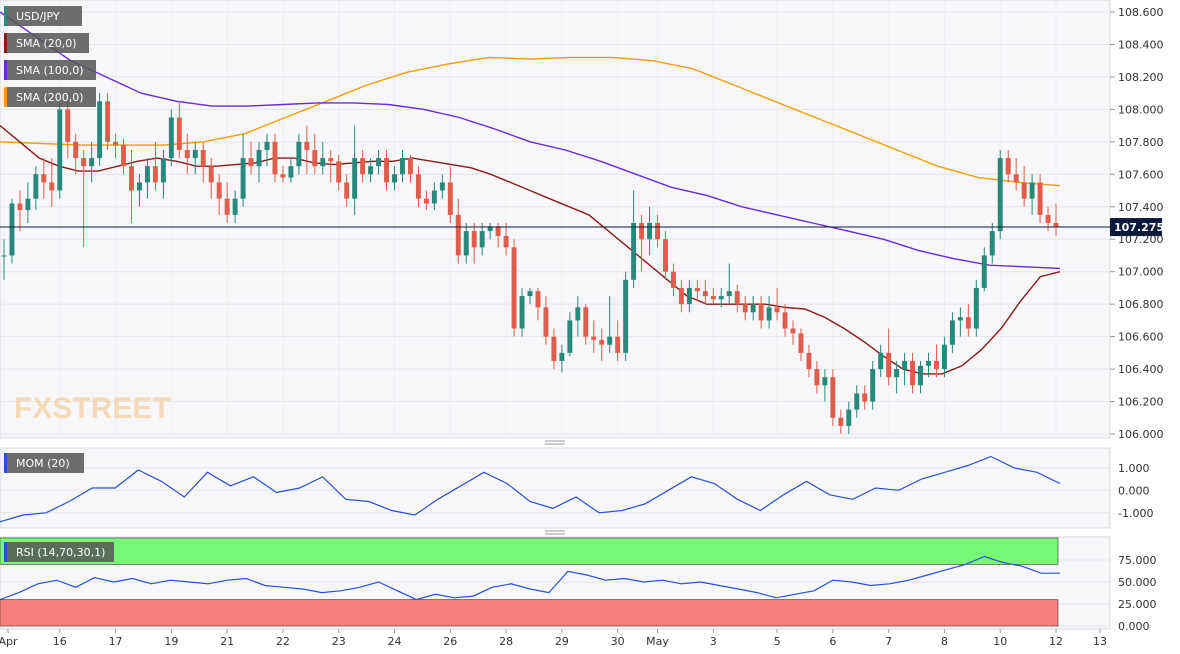  Describe the element at coordinates (50, 70) in the screenshot. I see `legend-sma100: SMA (100,0)` at that location.